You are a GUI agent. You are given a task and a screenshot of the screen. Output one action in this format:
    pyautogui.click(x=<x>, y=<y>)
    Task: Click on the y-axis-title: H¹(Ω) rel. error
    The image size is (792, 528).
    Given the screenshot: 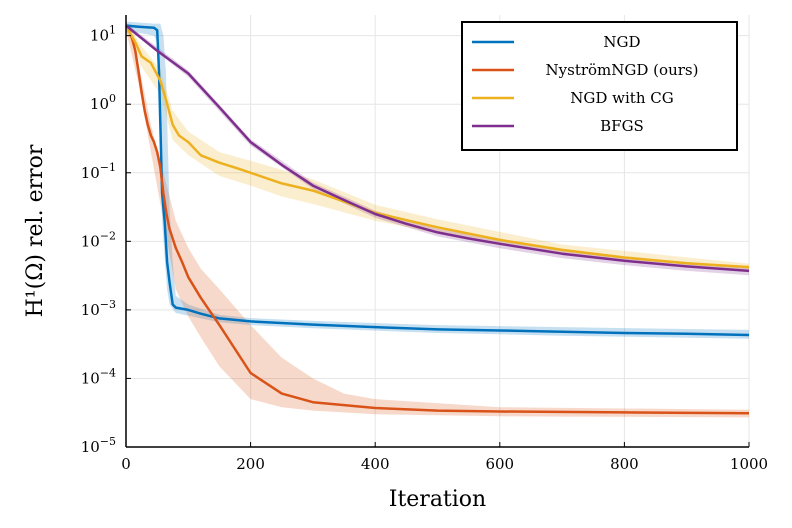 What is the action you would take?
    pyautogui.click(x=35, y=230)
    